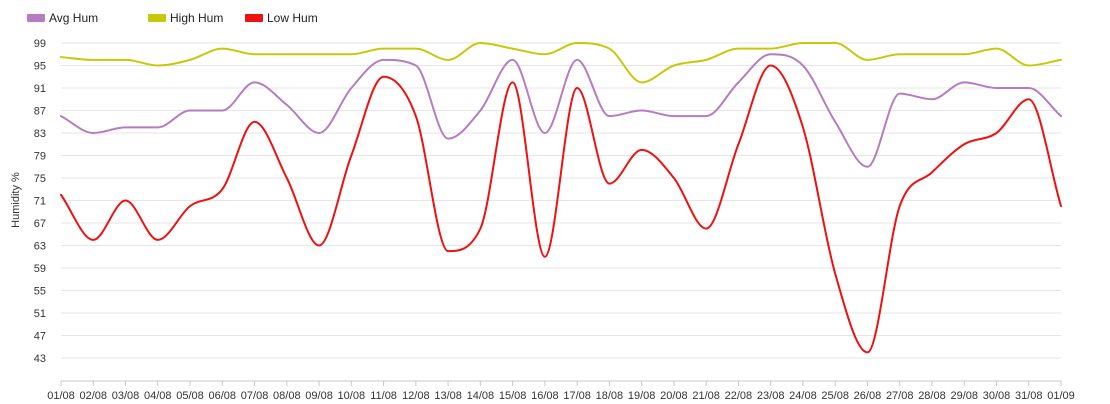 This screenshot has height=404, width=1110. Describe the element at coordinates (900, 396) in the screenshot. I see `x-tick-label: 27/08` at that location.